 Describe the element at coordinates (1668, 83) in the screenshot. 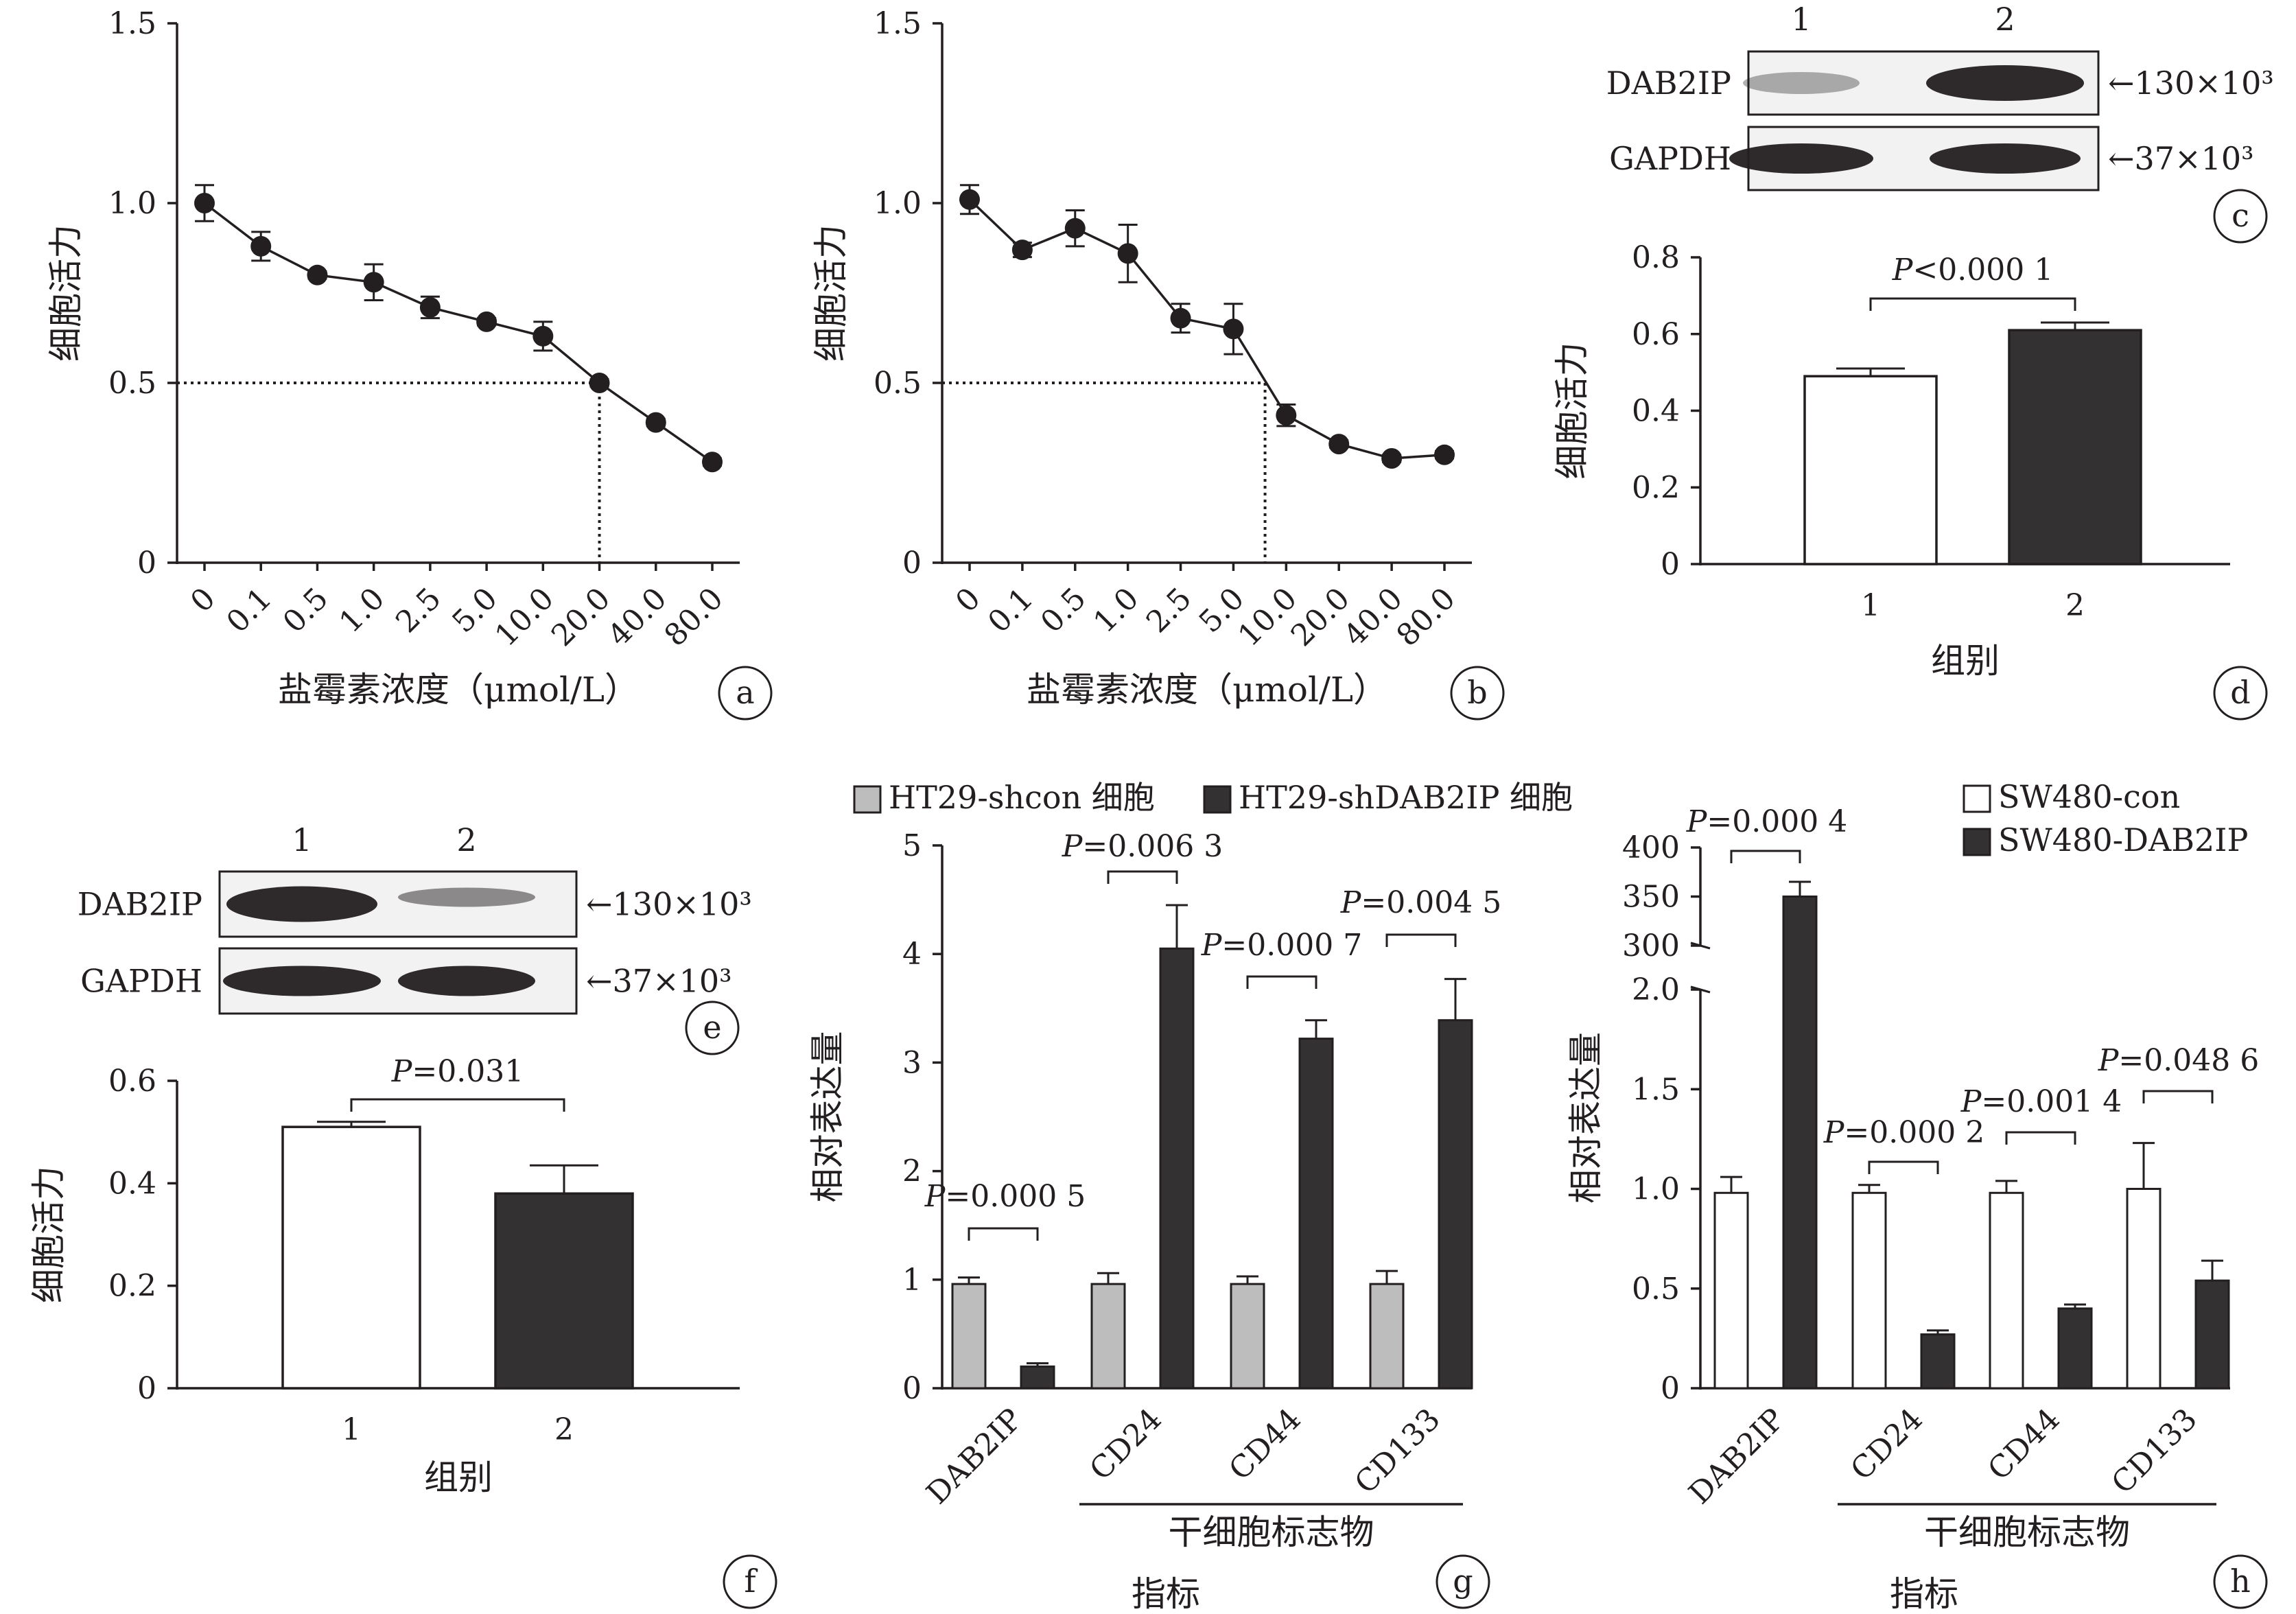

I see `protein-label: DAB2IP` at that location.